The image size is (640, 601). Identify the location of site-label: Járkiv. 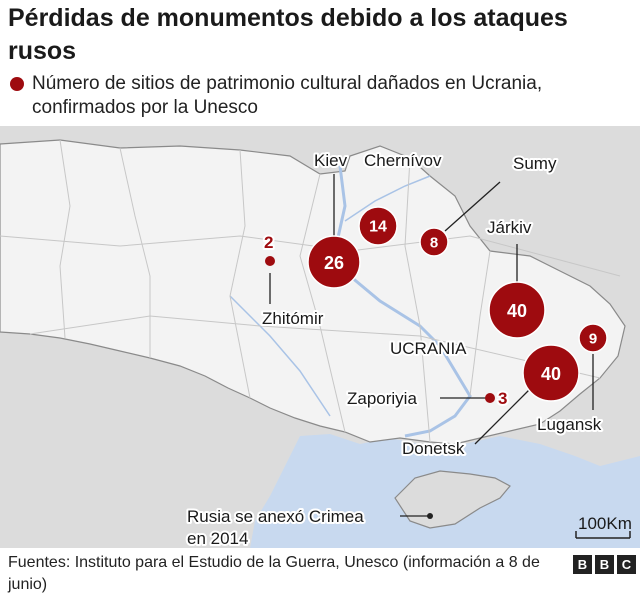
(509, 227).